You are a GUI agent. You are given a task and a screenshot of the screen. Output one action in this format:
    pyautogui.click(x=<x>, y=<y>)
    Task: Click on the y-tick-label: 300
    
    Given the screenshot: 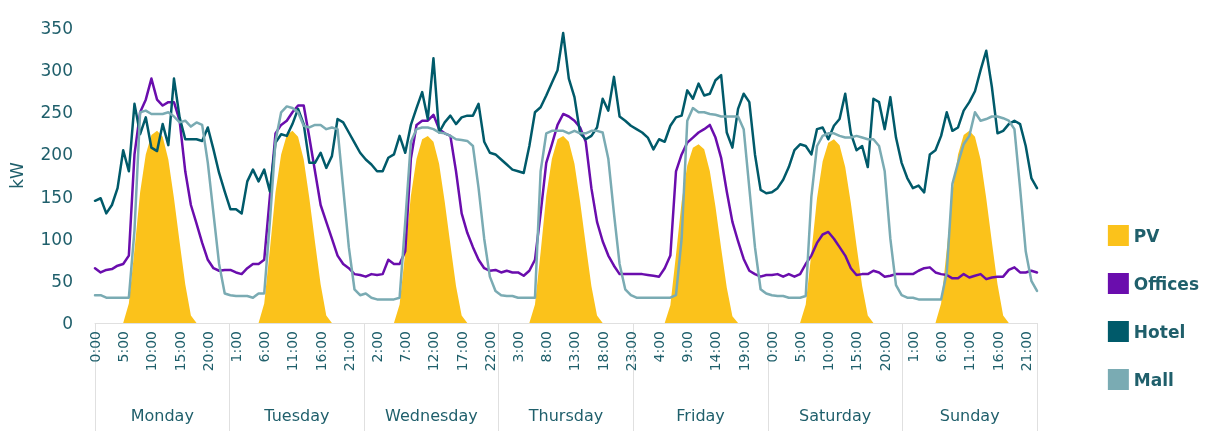 What is the action you would take?
    pyautogui.click(x=56, y=70)
    